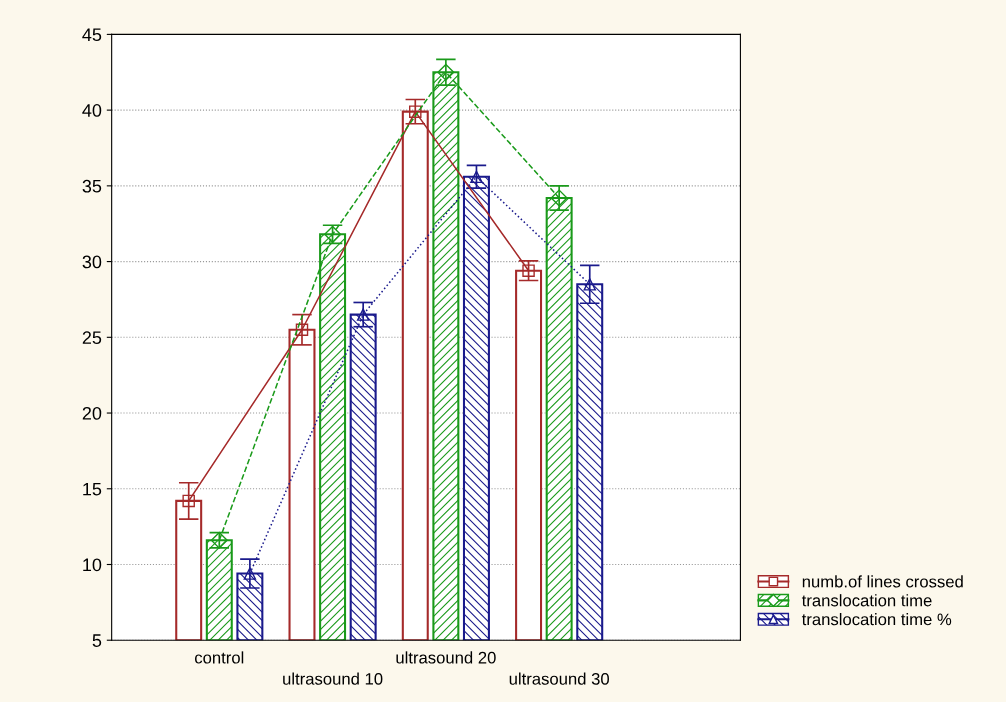 This screenshot has width=1006, height=702. Describe the element at coordinates (876, 619) in the screenshot. I see `legend-label: translocation time %` at that location.